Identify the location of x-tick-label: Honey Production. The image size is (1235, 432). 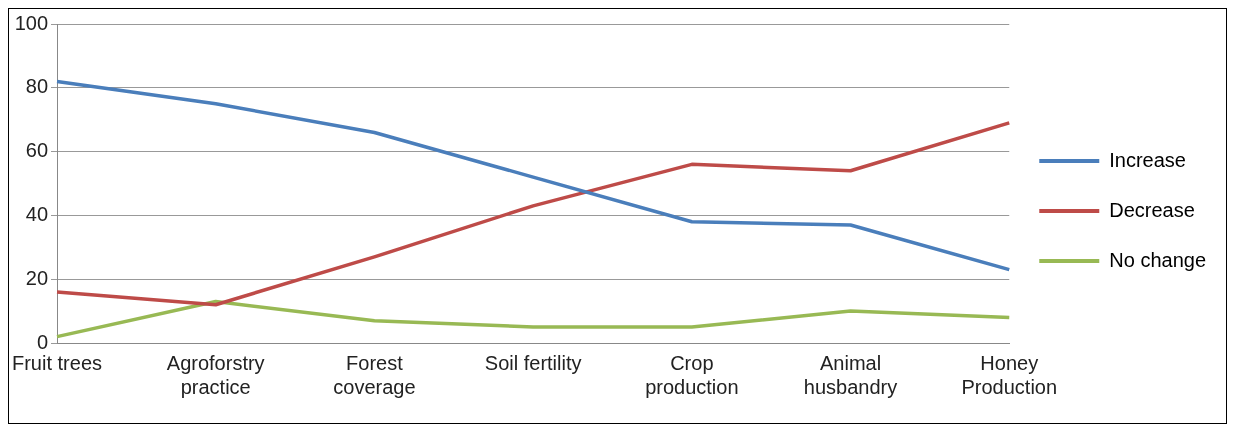
(1009, 374).